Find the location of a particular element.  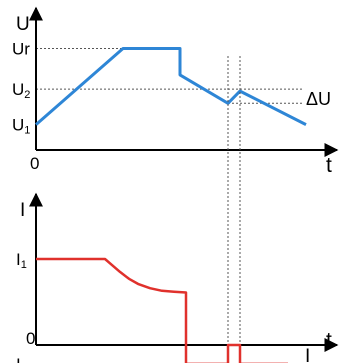

voltage-tick-label: U2 is located at coordinates (21, 90).